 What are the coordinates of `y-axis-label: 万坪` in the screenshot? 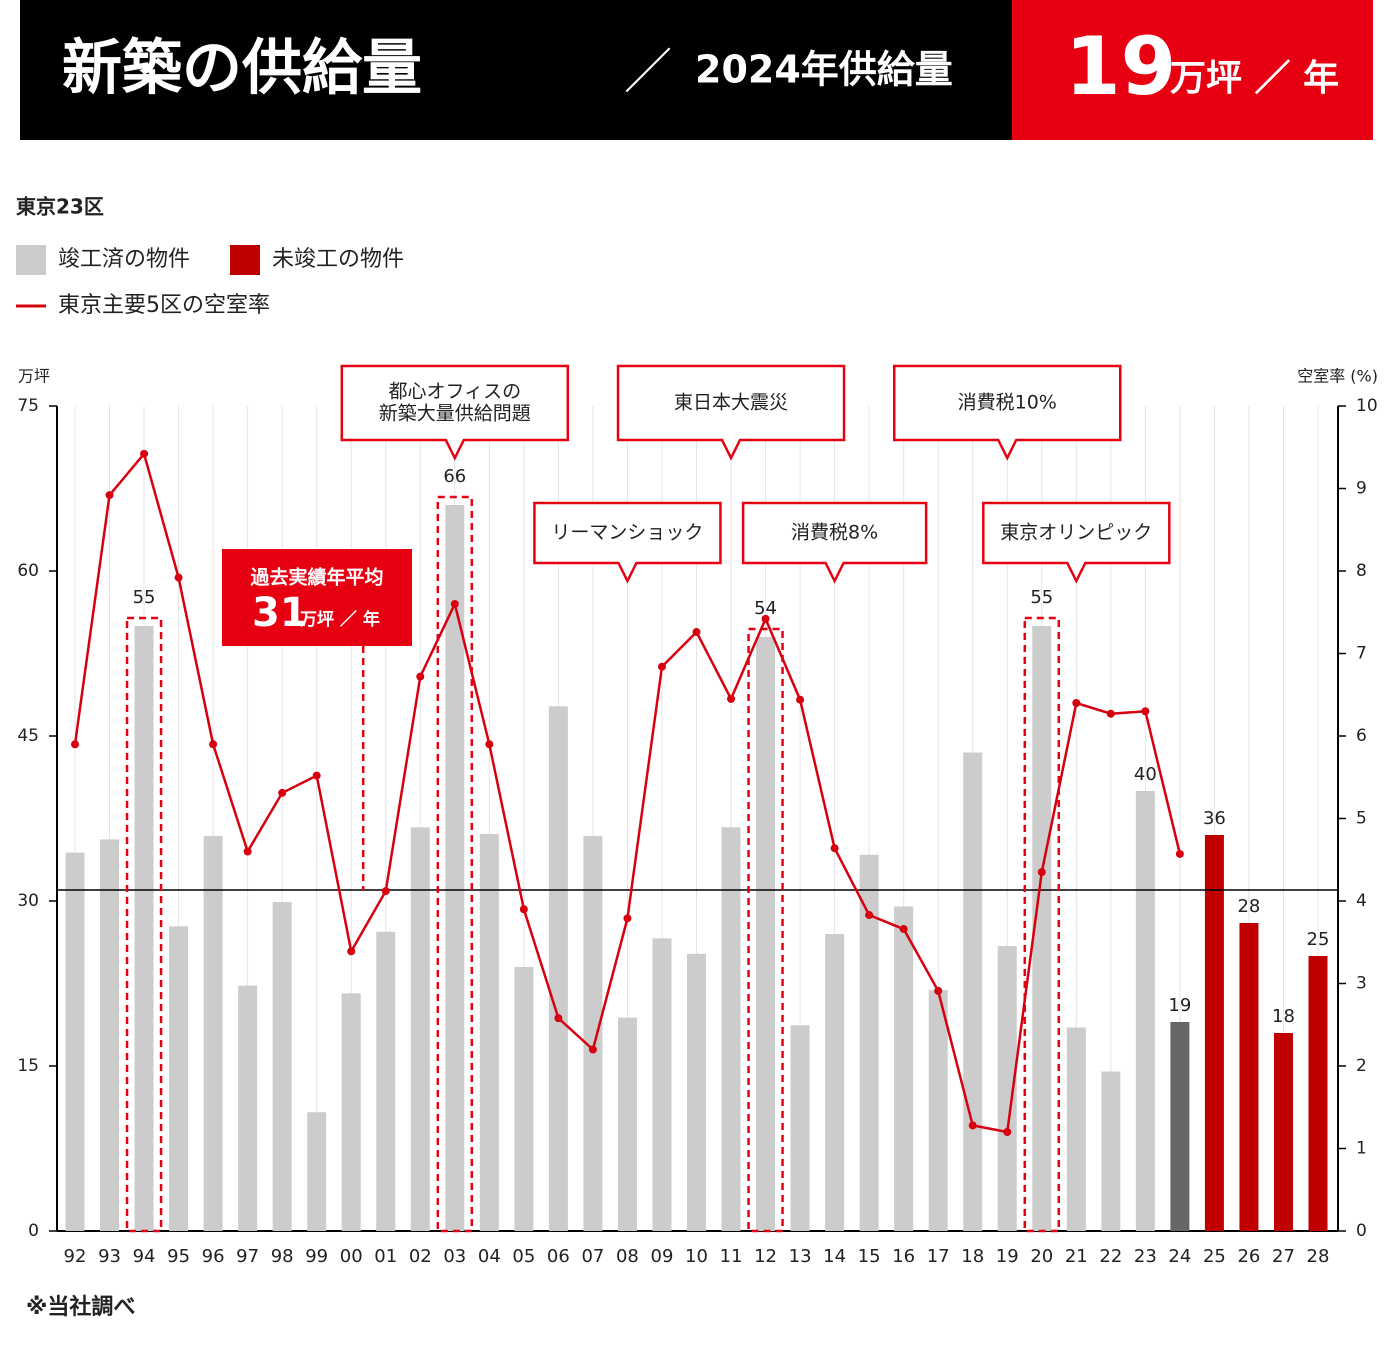 It's located at (34, 376).